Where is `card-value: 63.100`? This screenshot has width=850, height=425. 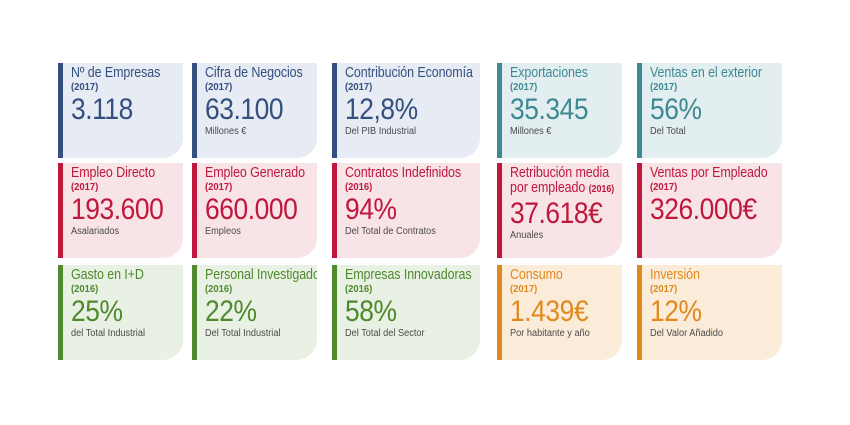
card-value: 63.100 is located at coordinates (244, 109).